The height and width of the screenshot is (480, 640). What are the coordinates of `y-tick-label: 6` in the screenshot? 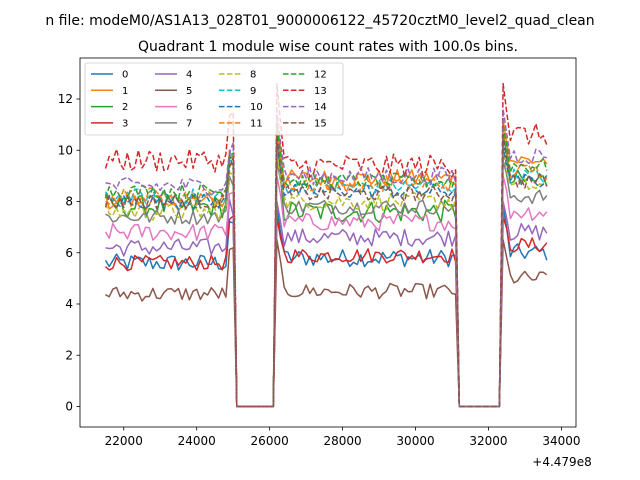 It's located at (69, 253).